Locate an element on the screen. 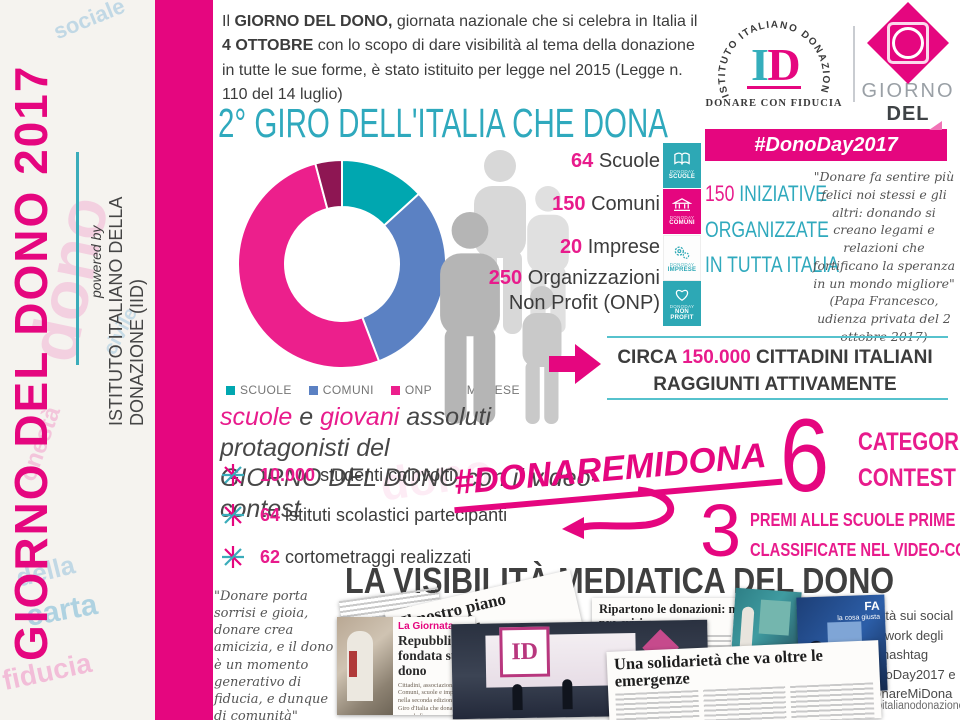 The height and width of the screenshot is (720, 960). book-icon is located at coordinates (682, 158).